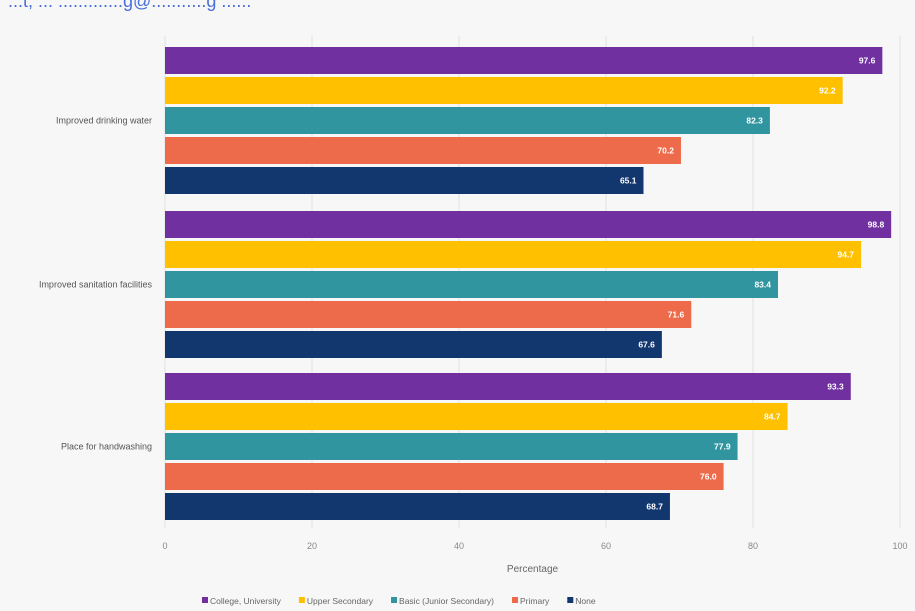 Image resolution: width=915 pixels, height=611 pixels. What do you see at coordinates (665, 151) in the screenshot?
I see `bar-value-label: 70.2` at bounding box center [665, 151].